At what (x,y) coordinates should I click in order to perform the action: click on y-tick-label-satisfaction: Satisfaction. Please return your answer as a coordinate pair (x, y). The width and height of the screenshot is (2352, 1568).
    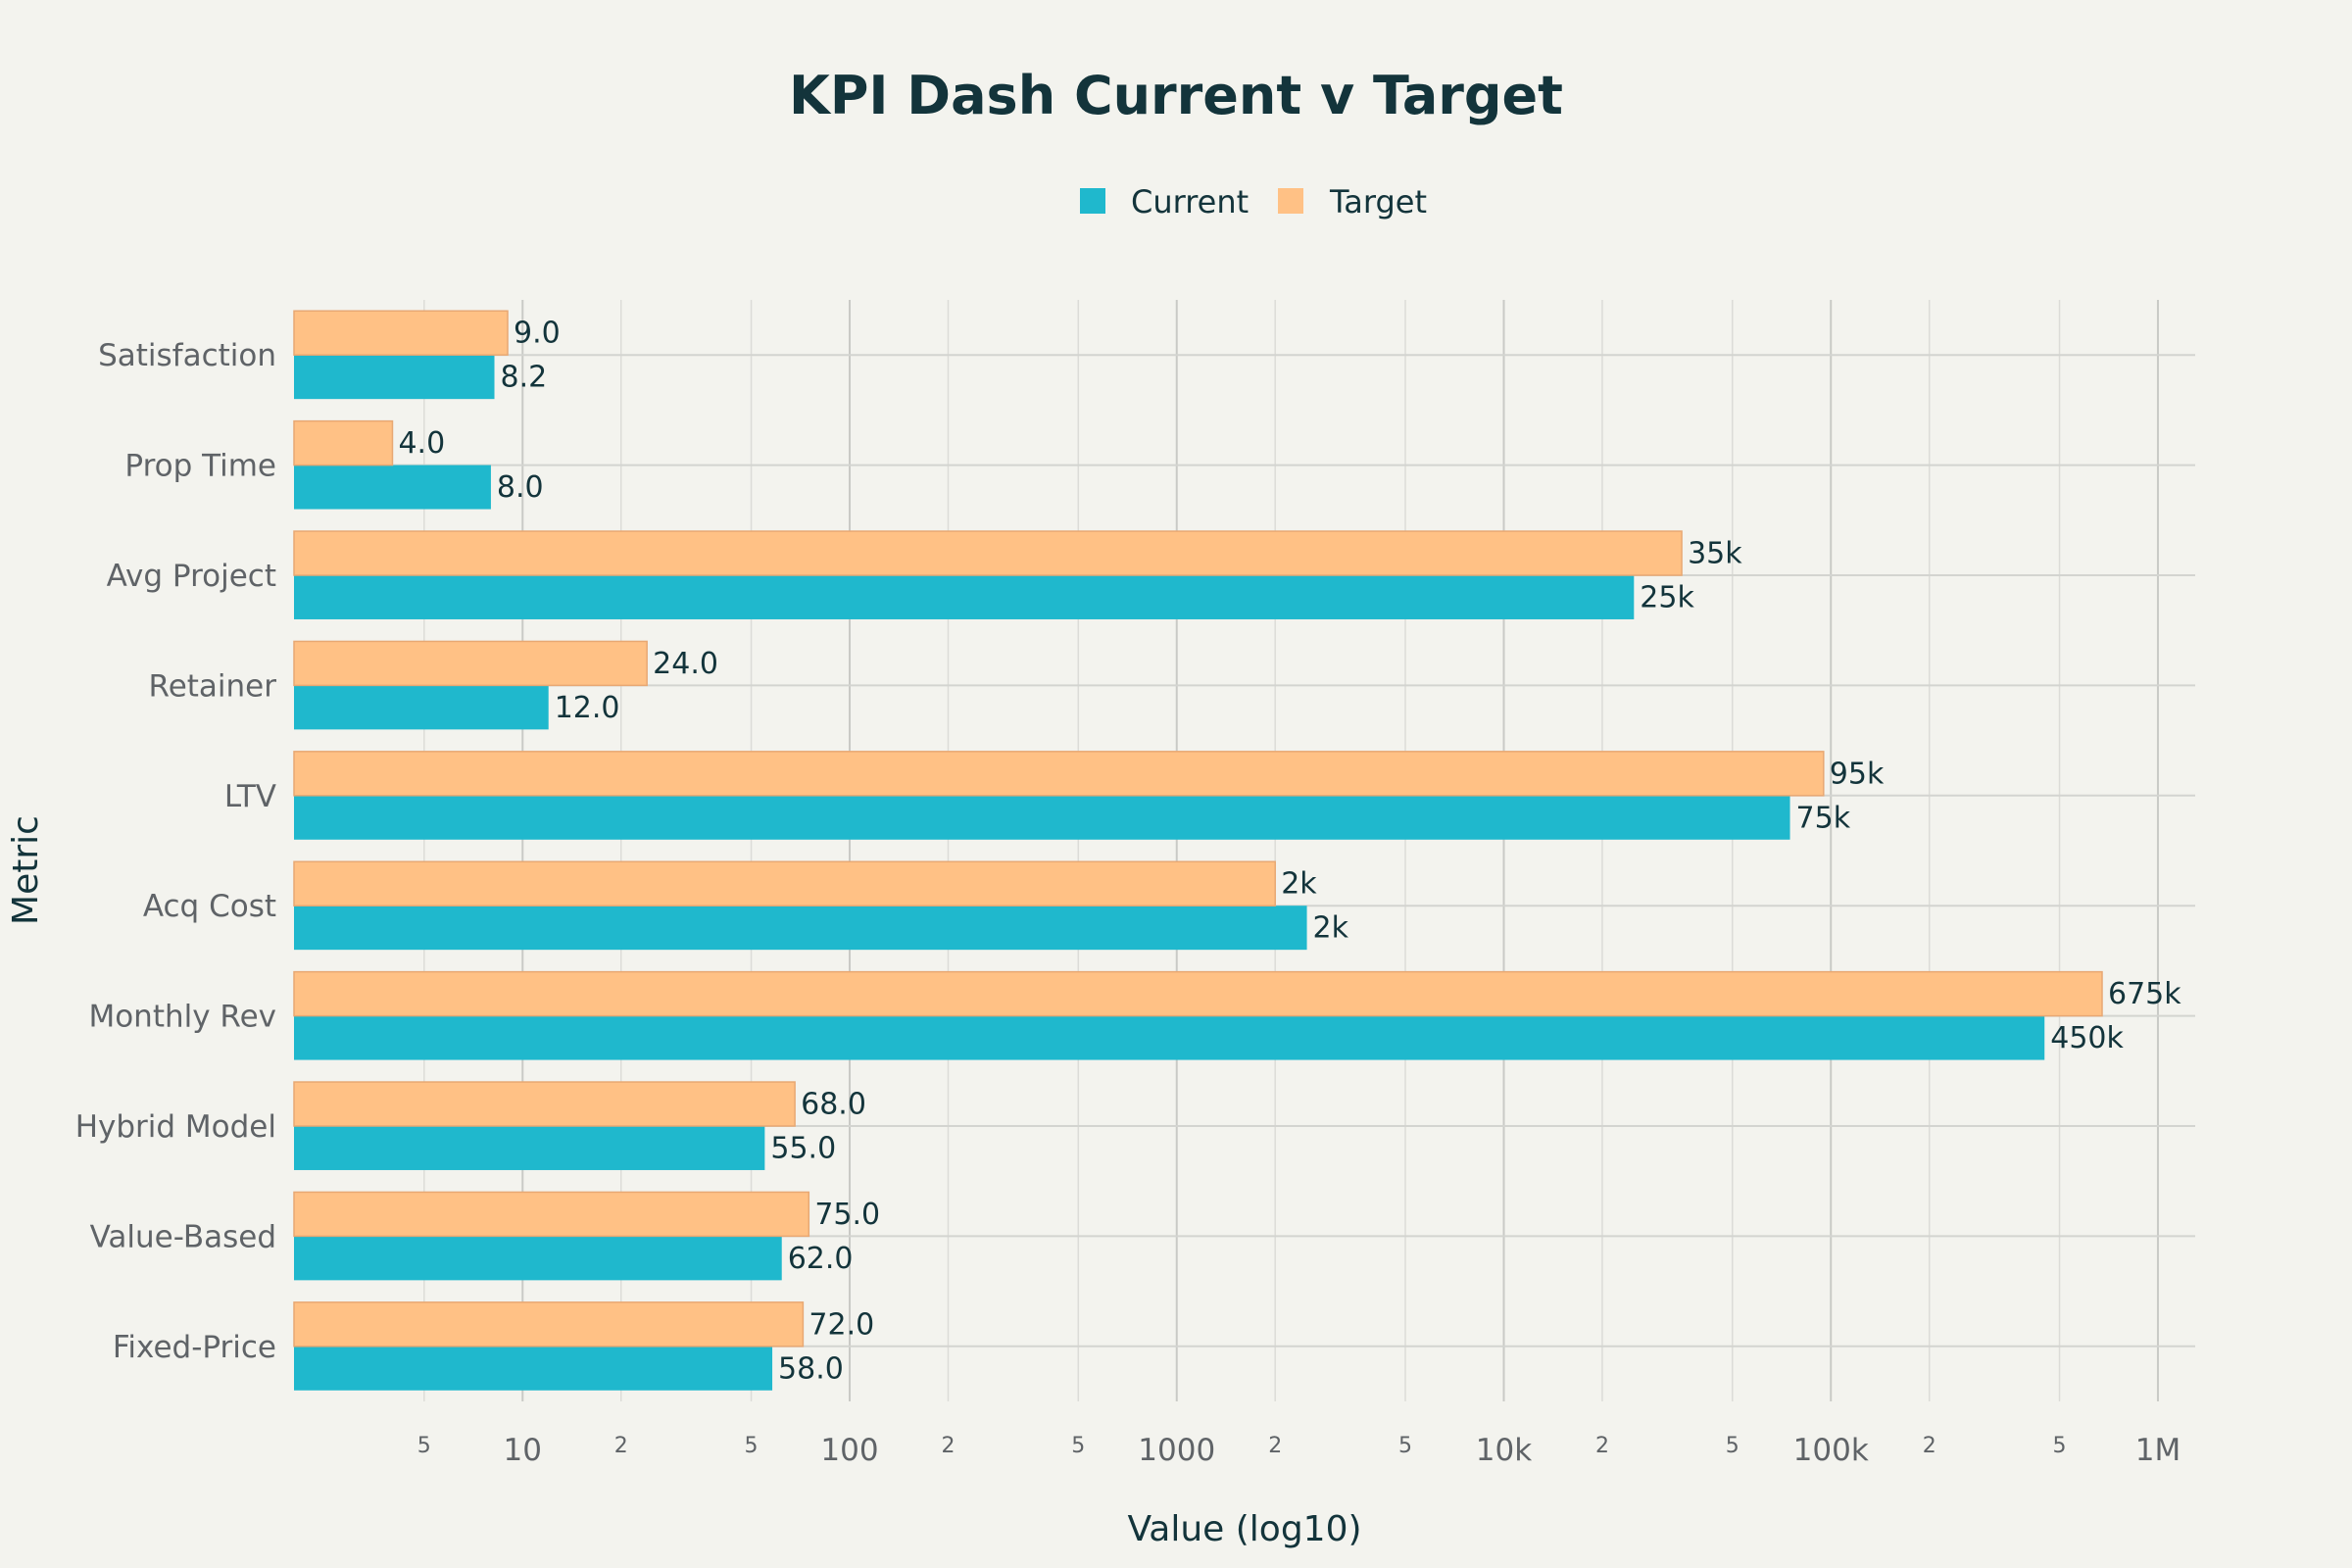
    Looking at the image, I should click on (187, 355).